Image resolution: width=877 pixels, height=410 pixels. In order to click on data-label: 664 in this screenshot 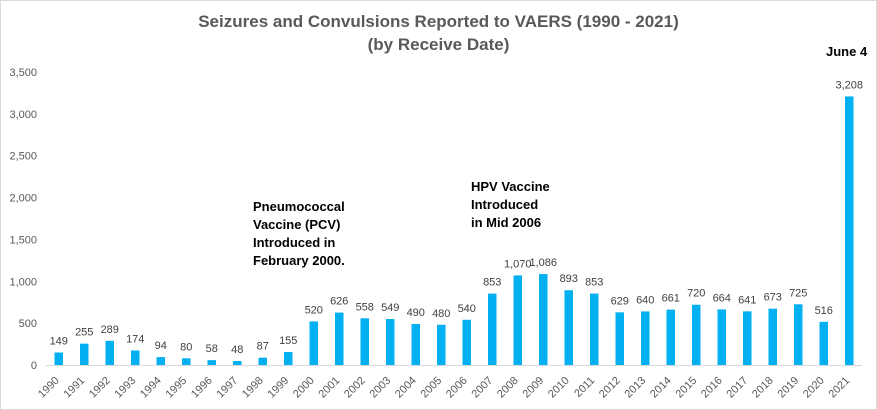, I will do `click(722, 298)`.